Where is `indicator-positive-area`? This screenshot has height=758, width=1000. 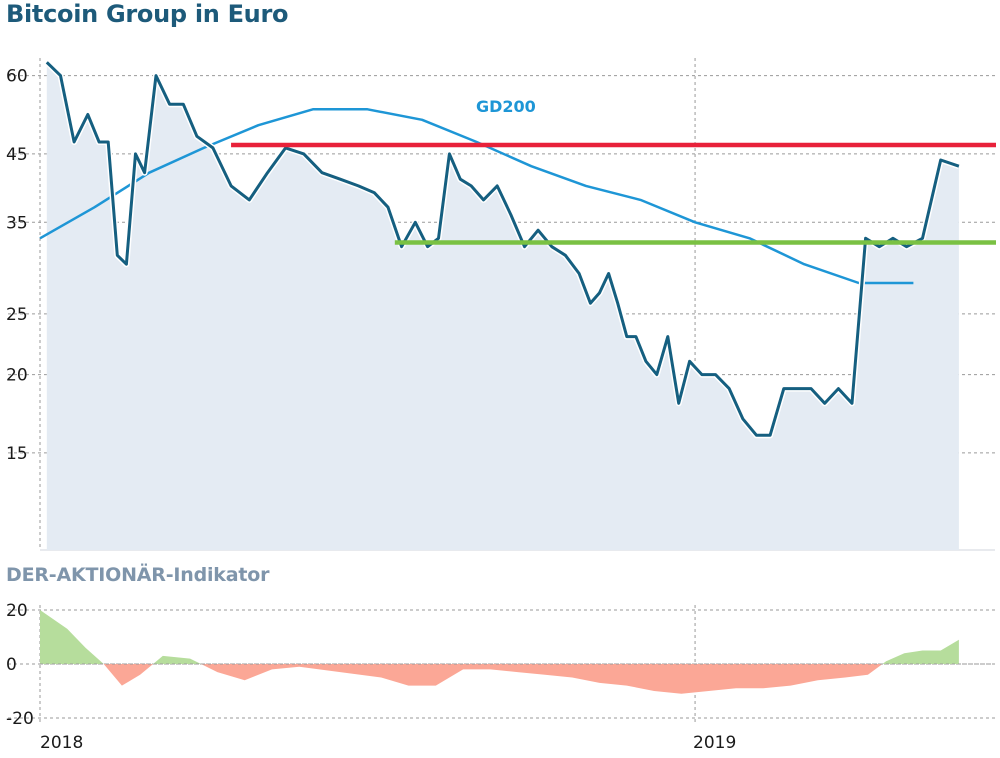 indicator-positive-area is located at coordinates (499, 637).